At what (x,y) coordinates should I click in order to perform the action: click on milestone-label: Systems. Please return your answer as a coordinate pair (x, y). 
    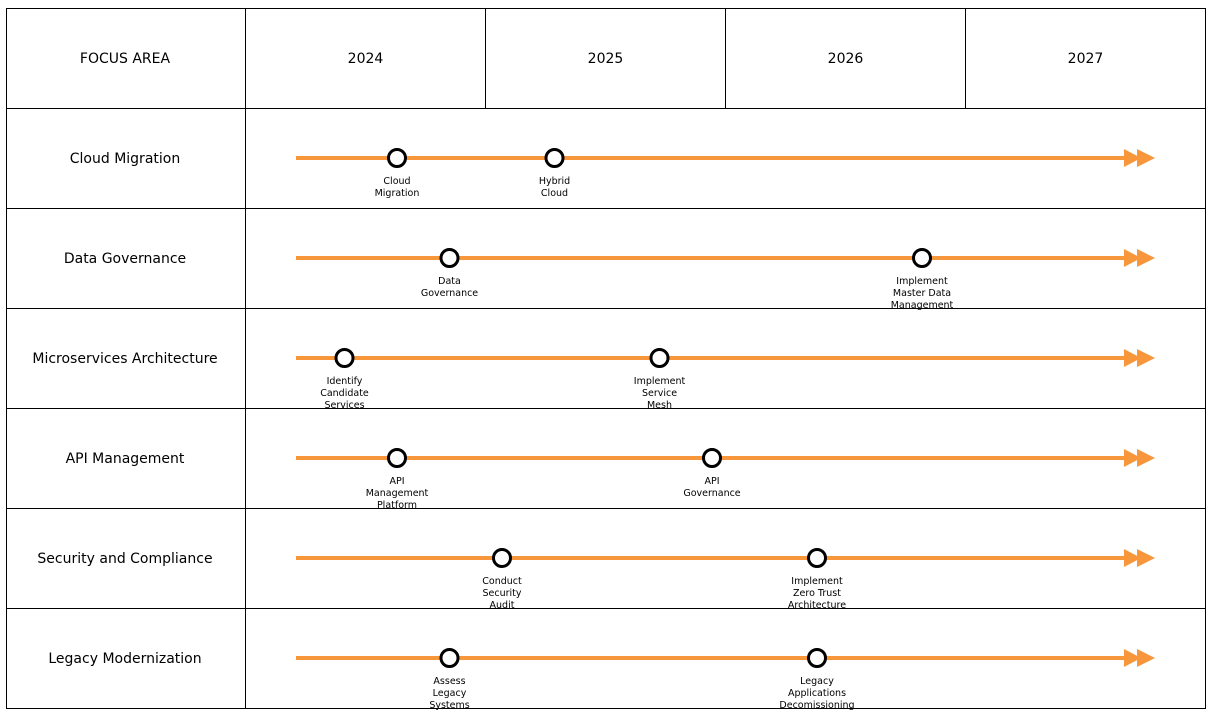
    Looking at the image, I should click on (449, 705).